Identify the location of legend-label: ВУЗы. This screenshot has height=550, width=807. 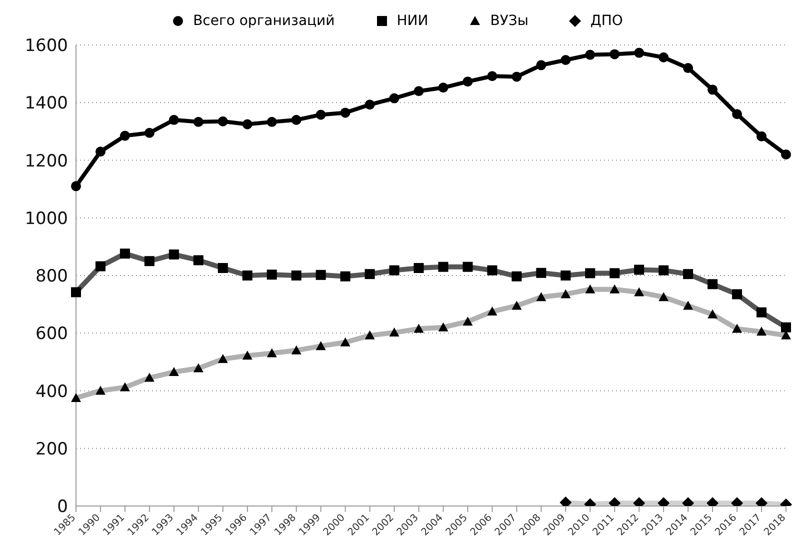
(509, 21).